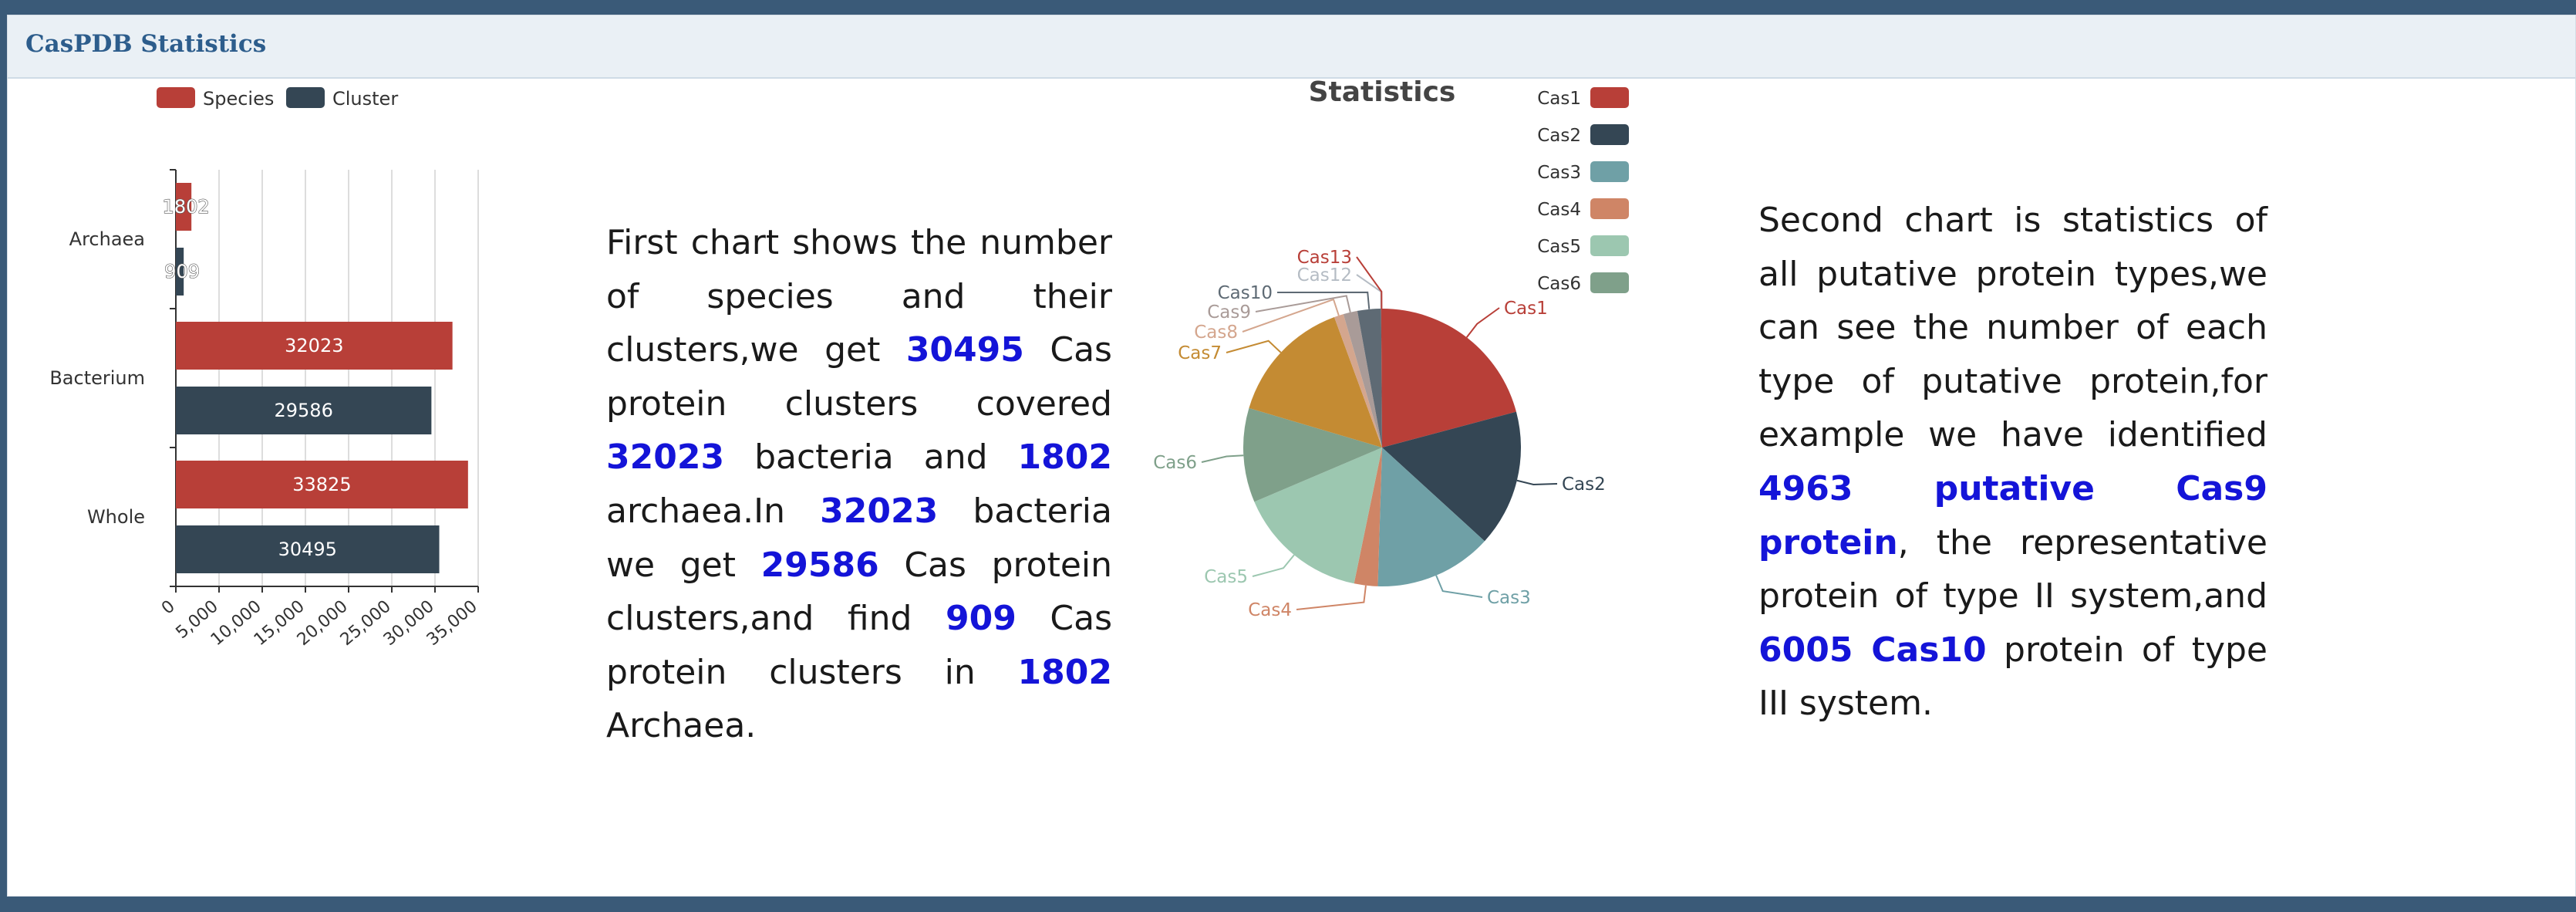 The height and width of the screenshot is (912, 2576). What do you see at coordinates (1270, 610) in the screenshot?
I see `pie-label-cas4: Cas4` at bounding box center [1270, 610].